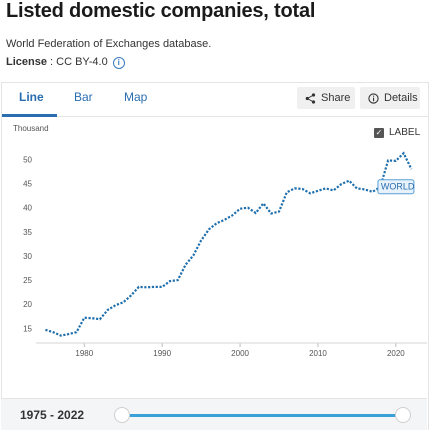  Describe the element at coordinates (336, 98) in the screenshot. I see `share-label: Share` at that location.